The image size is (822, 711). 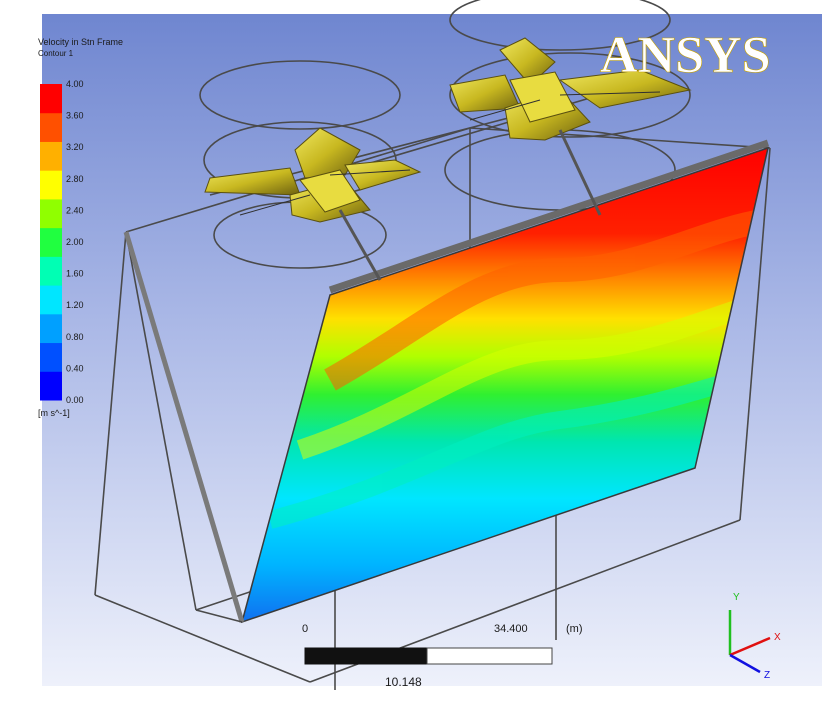 I want to click on triad-z-label: Z, so click(x=767, y=675).